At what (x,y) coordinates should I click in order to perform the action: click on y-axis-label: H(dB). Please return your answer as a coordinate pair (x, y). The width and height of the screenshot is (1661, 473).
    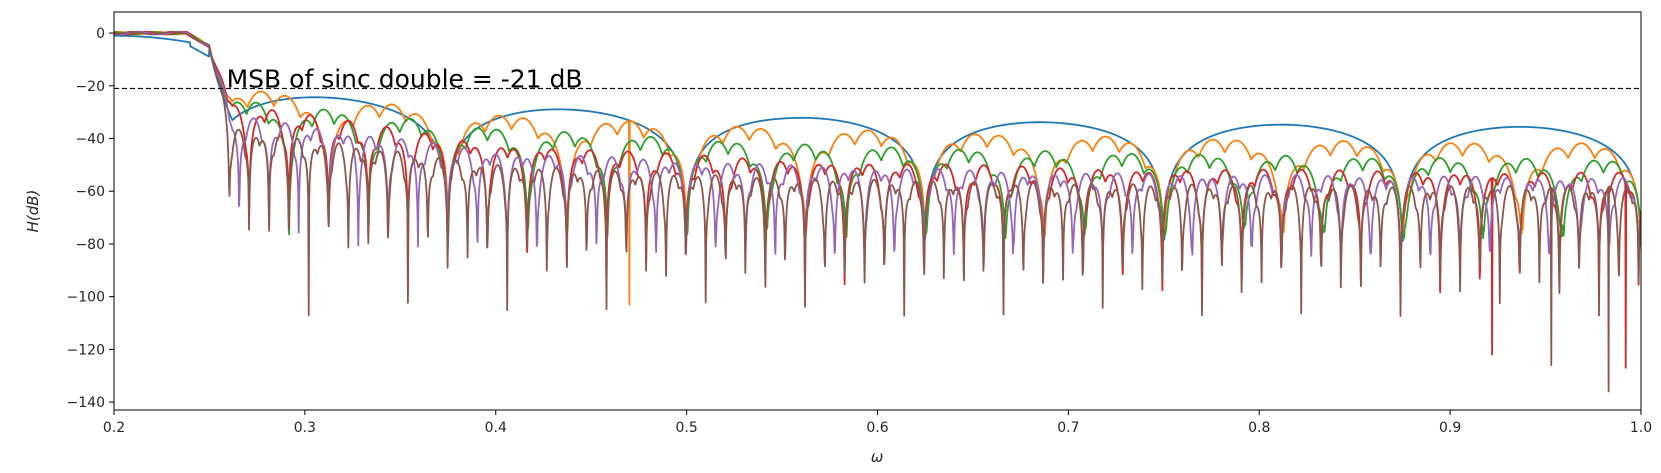
    Looking at the image, I should click on (33, 211).